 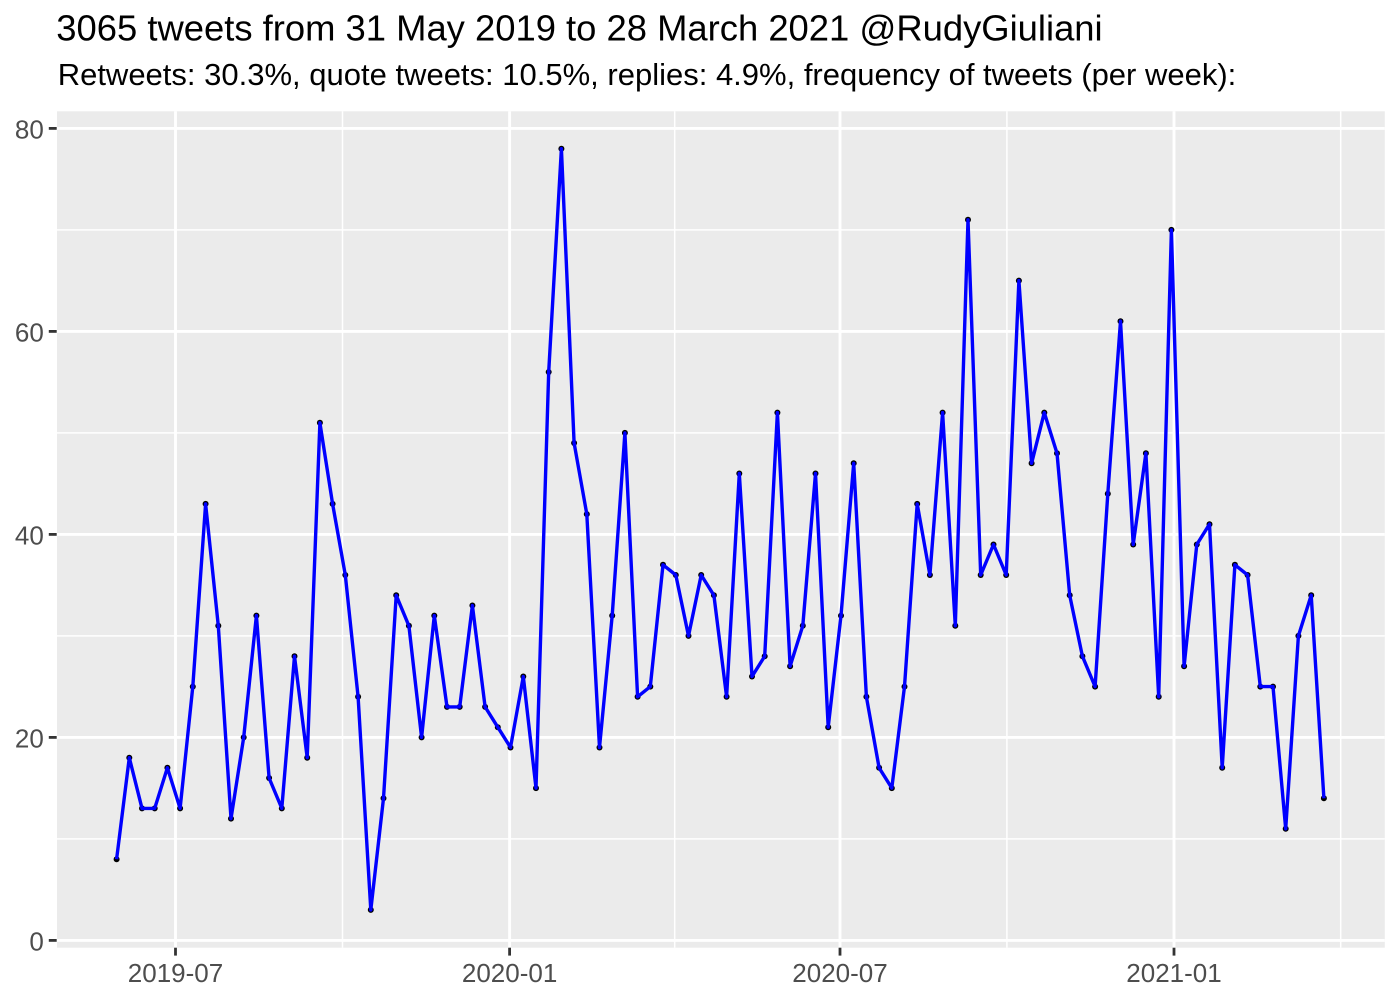 I want to click on svg-text: 80, so click(x=29, y=129).